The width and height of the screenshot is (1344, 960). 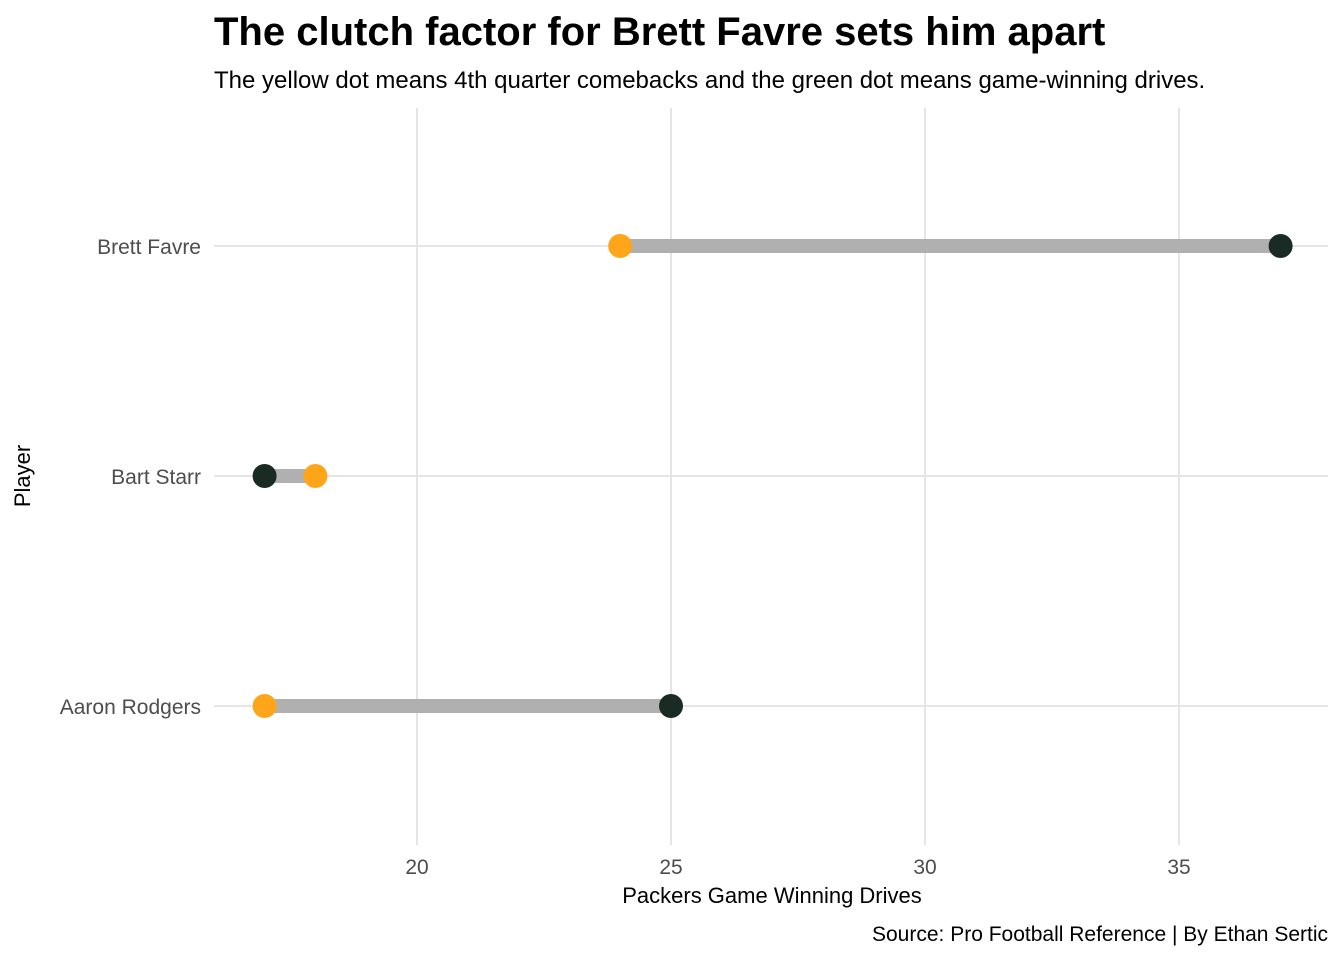 I want to click on point-series0-row0, so click(x=620, y=246).